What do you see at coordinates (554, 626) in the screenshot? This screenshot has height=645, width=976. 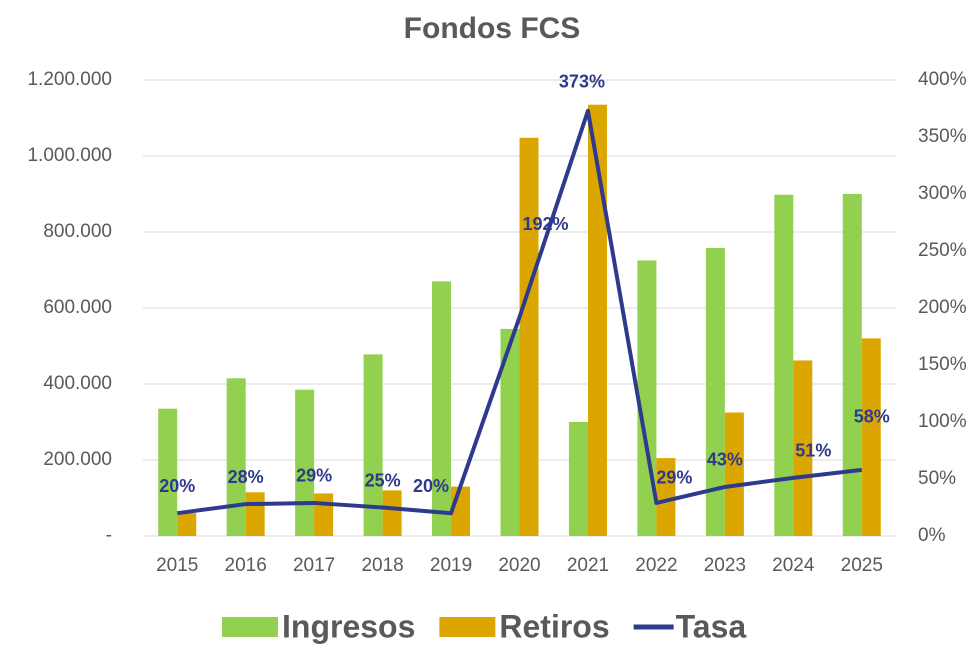 I see `legend-label: Retiros` at bounding box center [554, 626].